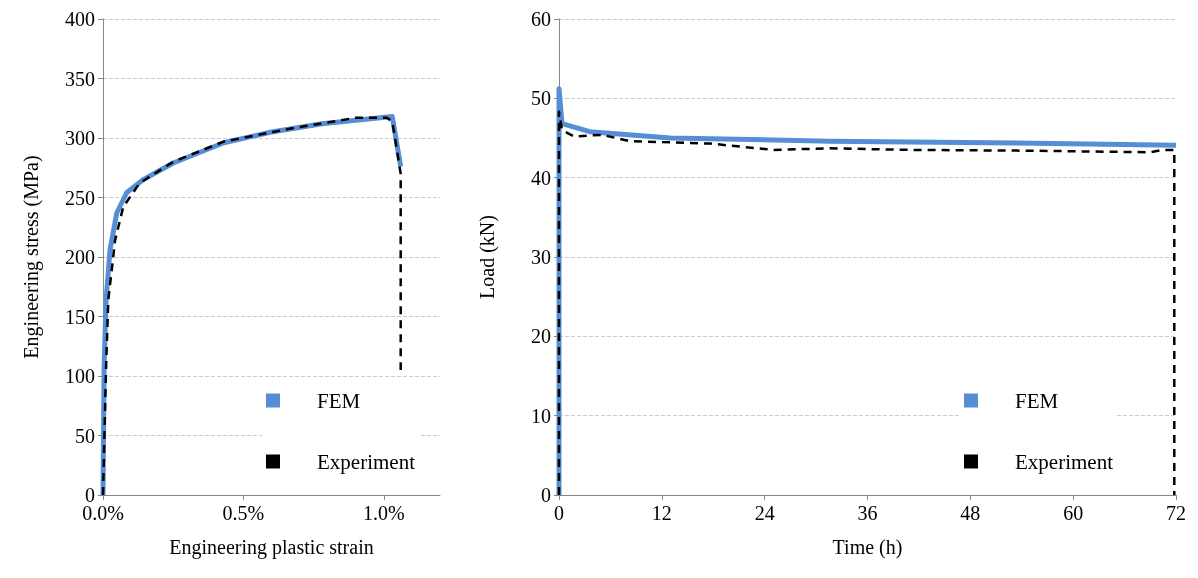  I want to click on y-tick-label: 300, so click(80, 138).